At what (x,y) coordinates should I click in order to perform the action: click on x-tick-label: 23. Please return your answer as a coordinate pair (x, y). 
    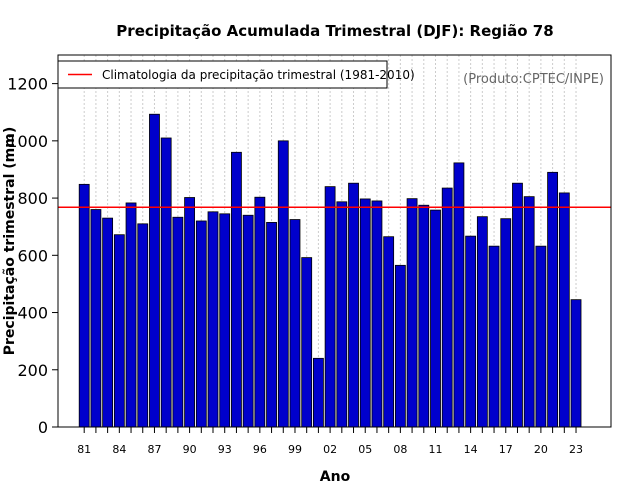
    Looking at the image, I should click on (576, 449).